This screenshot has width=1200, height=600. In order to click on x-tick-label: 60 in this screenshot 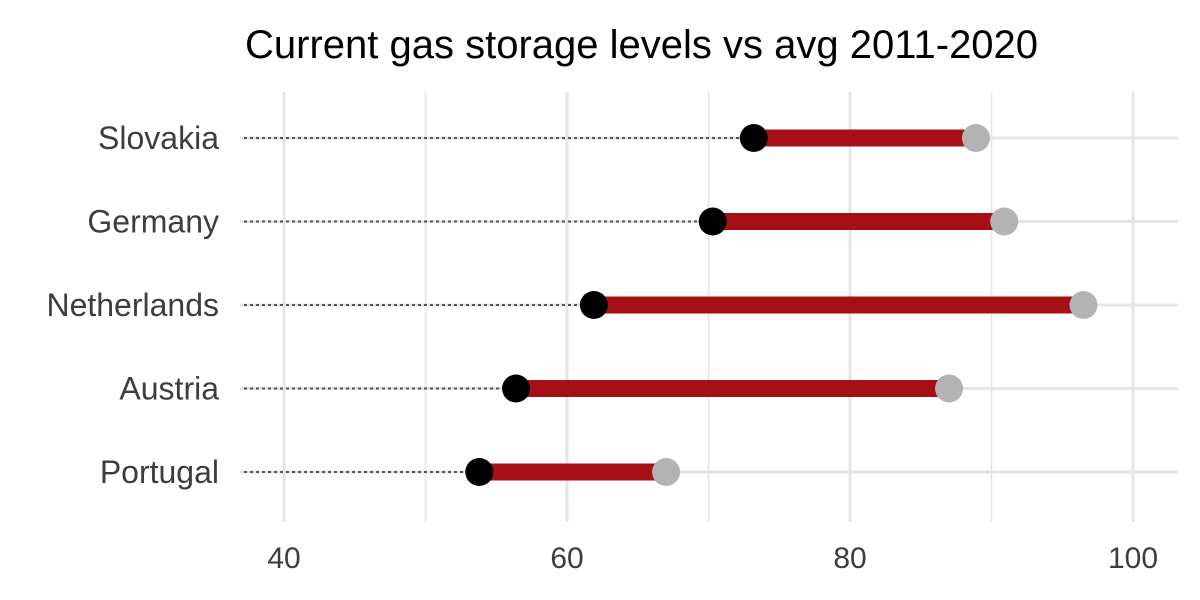, I will do `click(566, 558)`.